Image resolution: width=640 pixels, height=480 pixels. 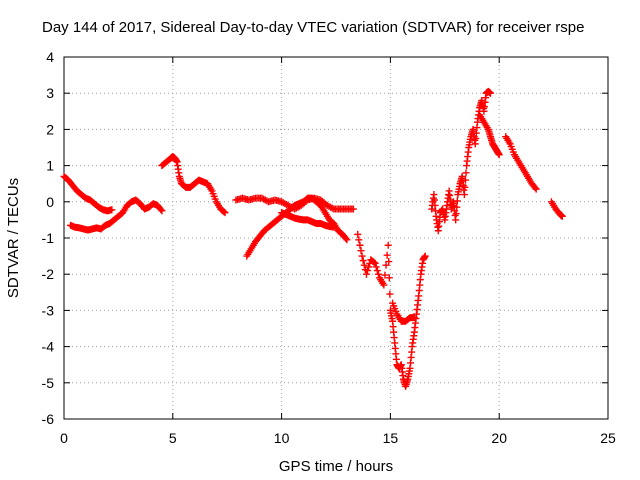 What do you see at coordinates (193, 185) in the screenshot?
I see `series-arc3` at bounding box center [193, 185].